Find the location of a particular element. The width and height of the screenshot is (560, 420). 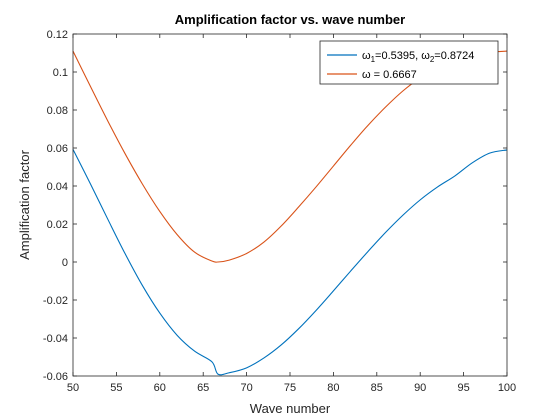

x-tick-label: 65 is located at coordinates (203, 388).